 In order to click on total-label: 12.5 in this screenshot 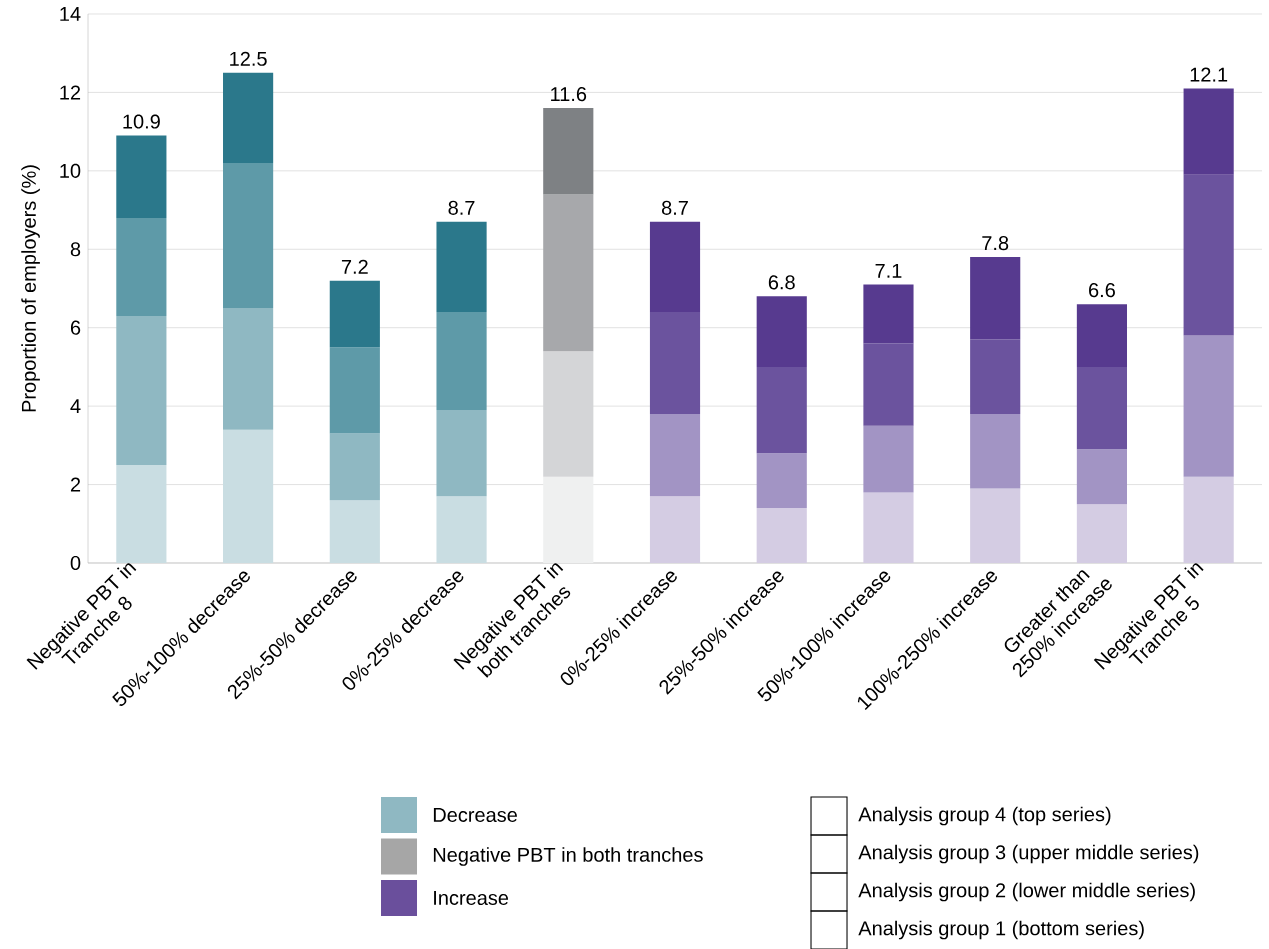, I will do `click(248, 58)`.